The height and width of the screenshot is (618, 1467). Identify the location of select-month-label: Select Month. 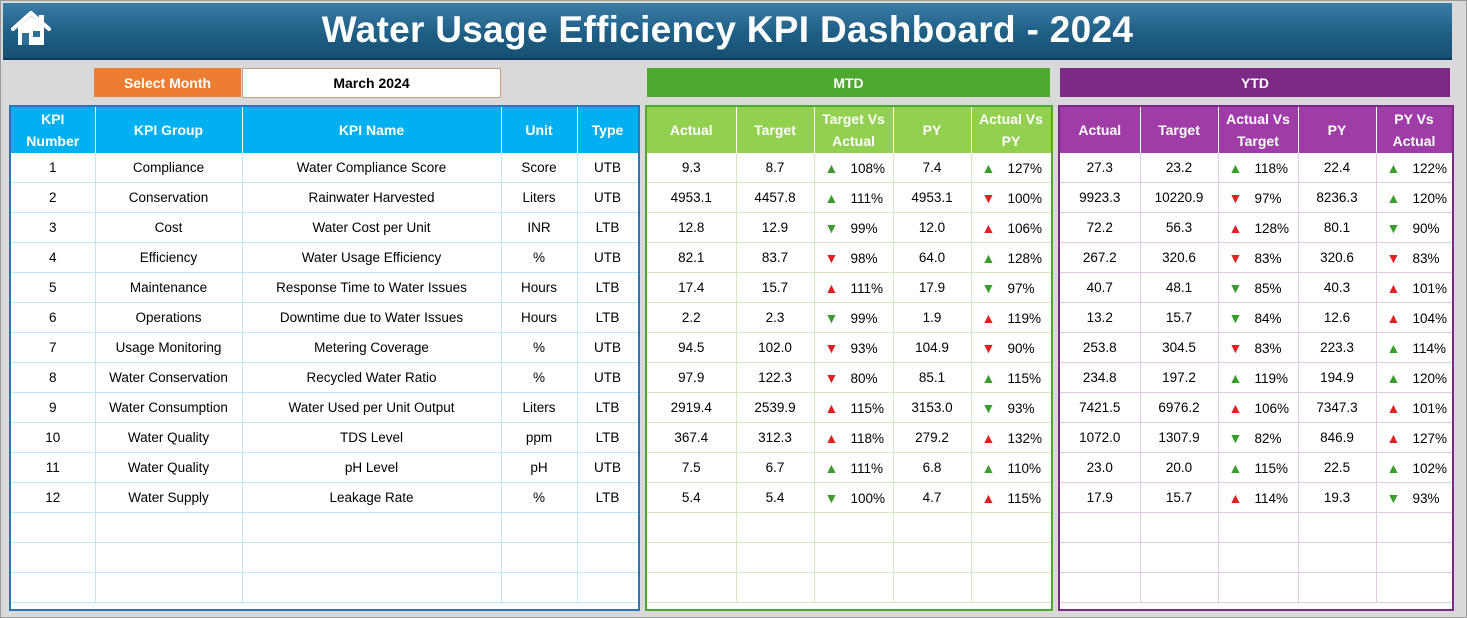
(167, 82).